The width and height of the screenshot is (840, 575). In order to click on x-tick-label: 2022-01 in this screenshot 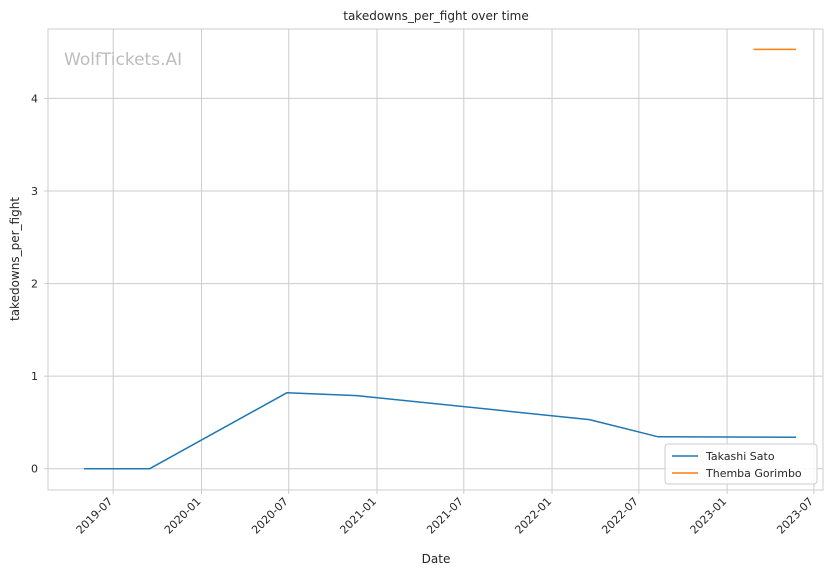, I will do `click(533, 516)`.